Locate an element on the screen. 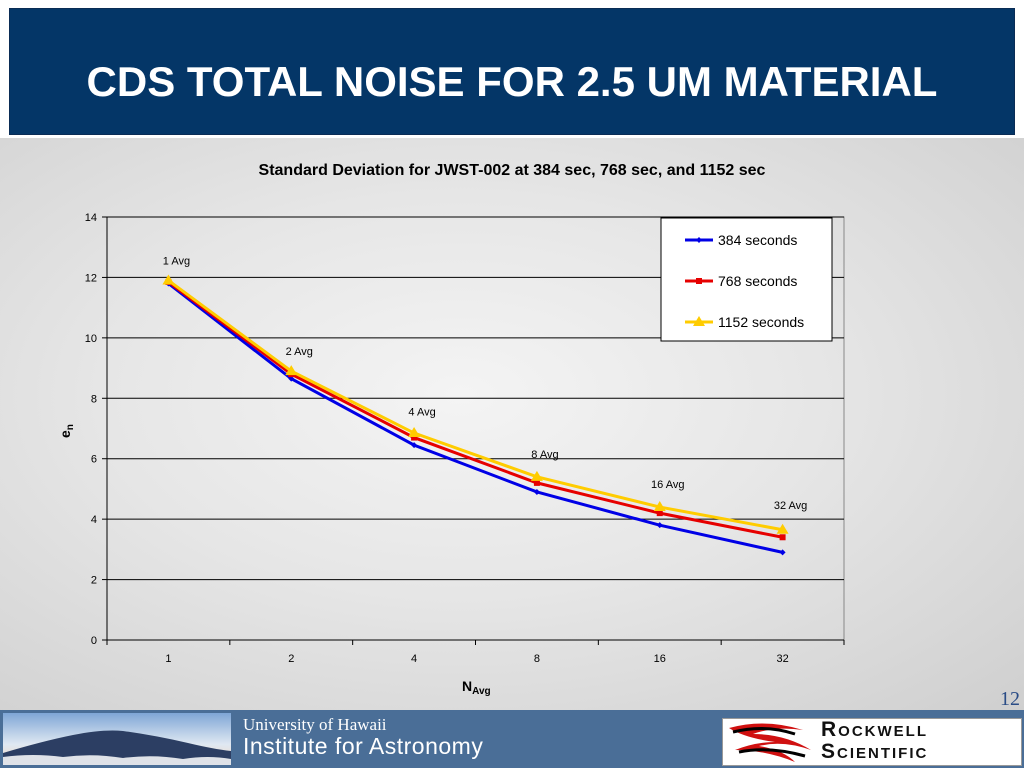  x-axis-label-sub: Avg is located at coordinates (481, 691).